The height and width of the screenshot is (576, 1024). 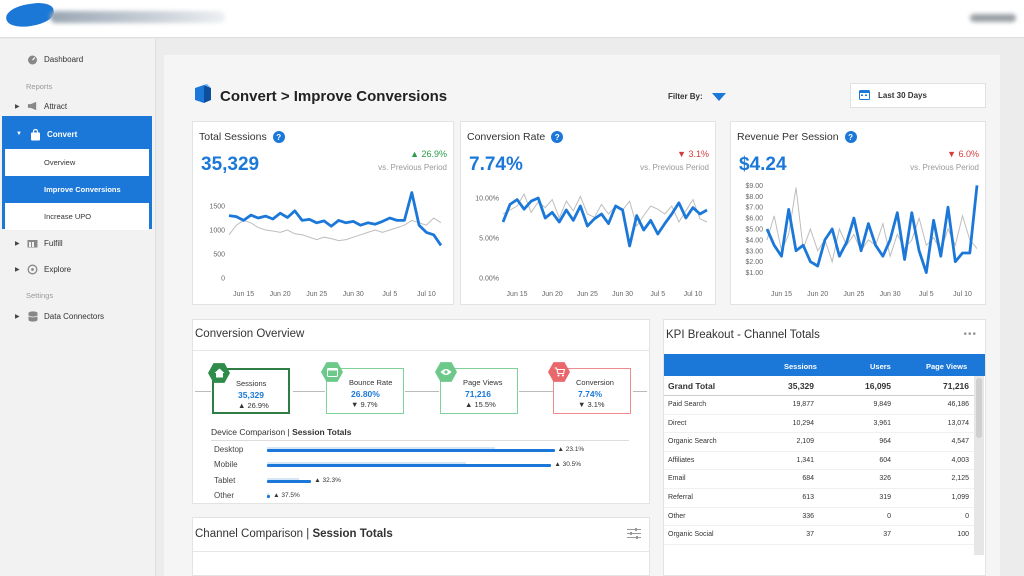 What do you see at coordinates (634, 536) in the screenshot?
I see `filter-sliders-icon` at bounding box center [634, 536].